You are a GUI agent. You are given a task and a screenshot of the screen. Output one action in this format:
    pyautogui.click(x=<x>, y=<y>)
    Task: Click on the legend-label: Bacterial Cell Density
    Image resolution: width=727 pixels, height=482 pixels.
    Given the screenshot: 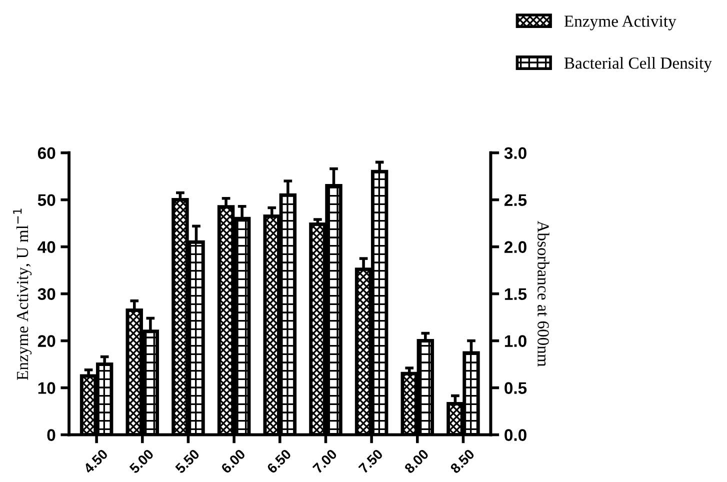 What is the action you would take?
    pyautogui.click(x=638, y=64)
    